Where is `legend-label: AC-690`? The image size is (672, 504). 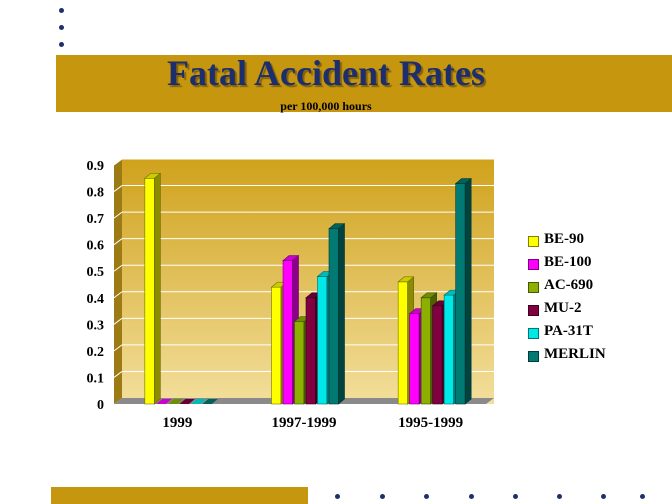 legend-label: AC-690 is located at coordinates (569, 285).